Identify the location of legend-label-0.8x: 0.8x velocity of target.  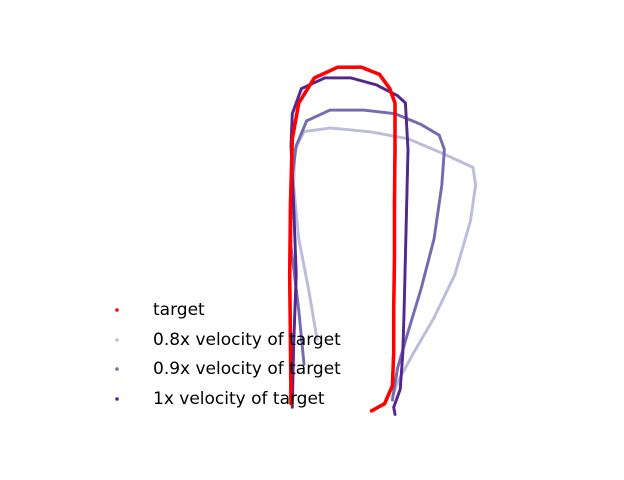
(247, 340).